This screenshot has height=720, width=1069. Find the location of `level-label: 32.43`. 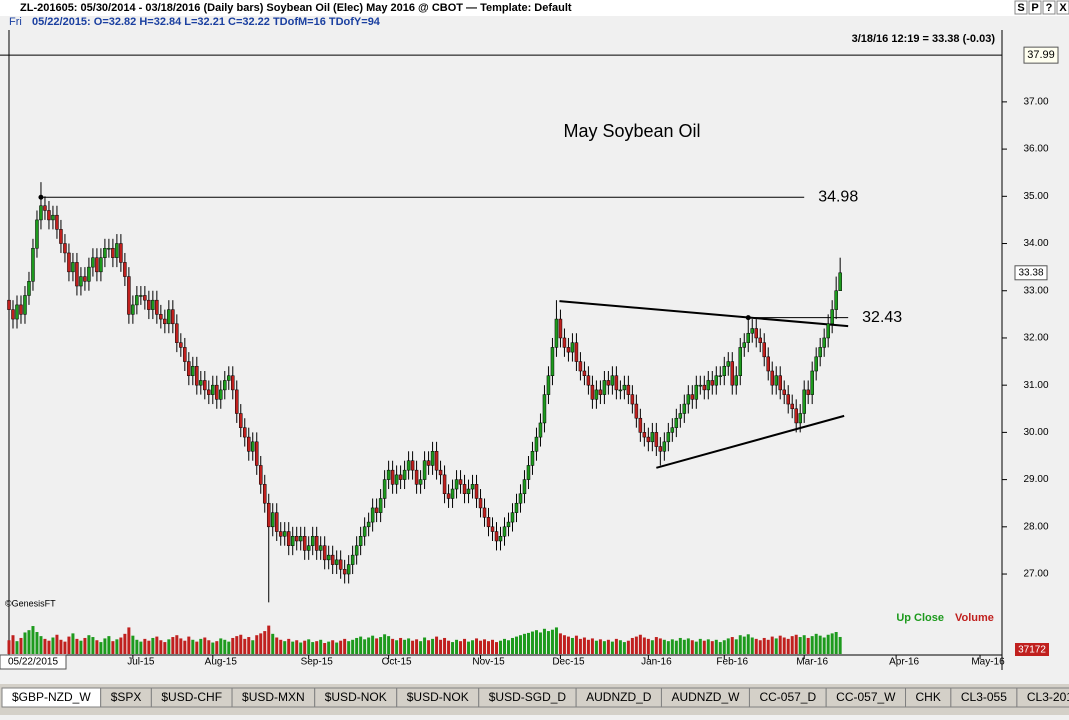

level-label: 32.43 is located at coordinates (882, 317).